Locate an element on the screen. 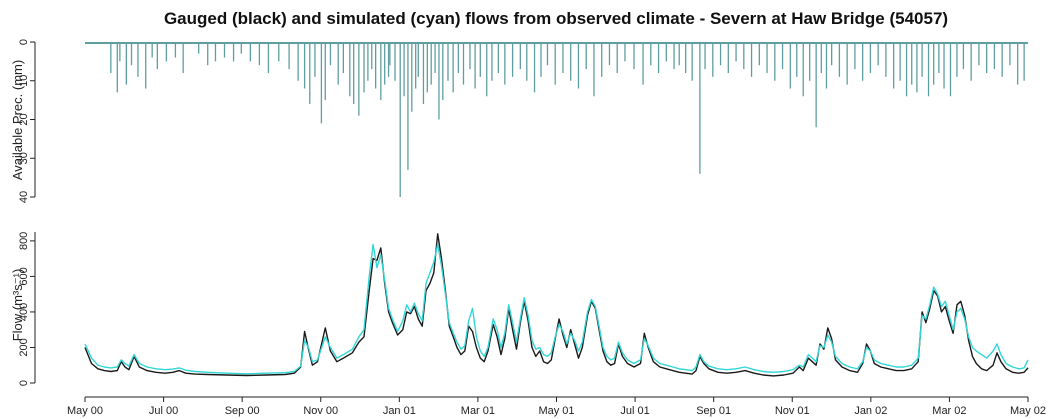 Image resolution: width=1048 pixels, height=419 pixels. precip-y-tick-label: 20 is located at coordinates (24, 119).